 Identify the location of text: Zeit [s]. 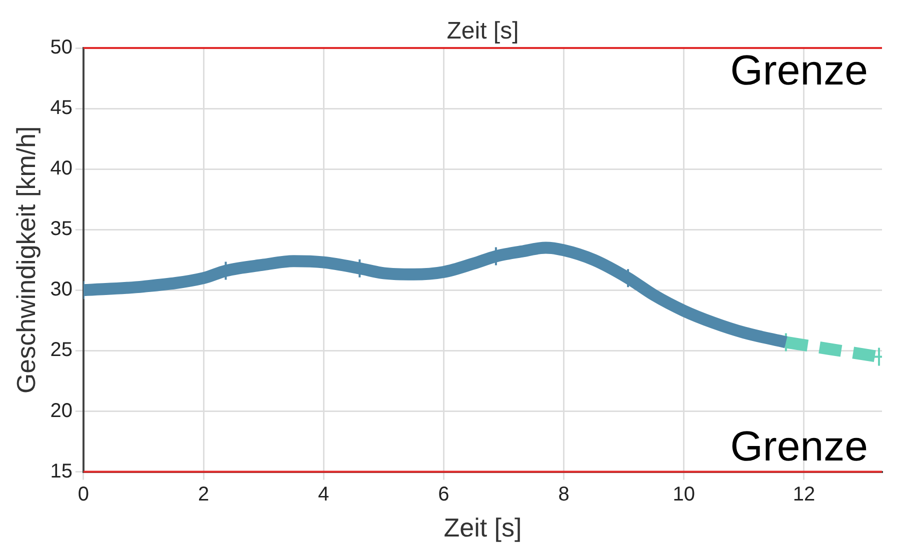
(482, 31).